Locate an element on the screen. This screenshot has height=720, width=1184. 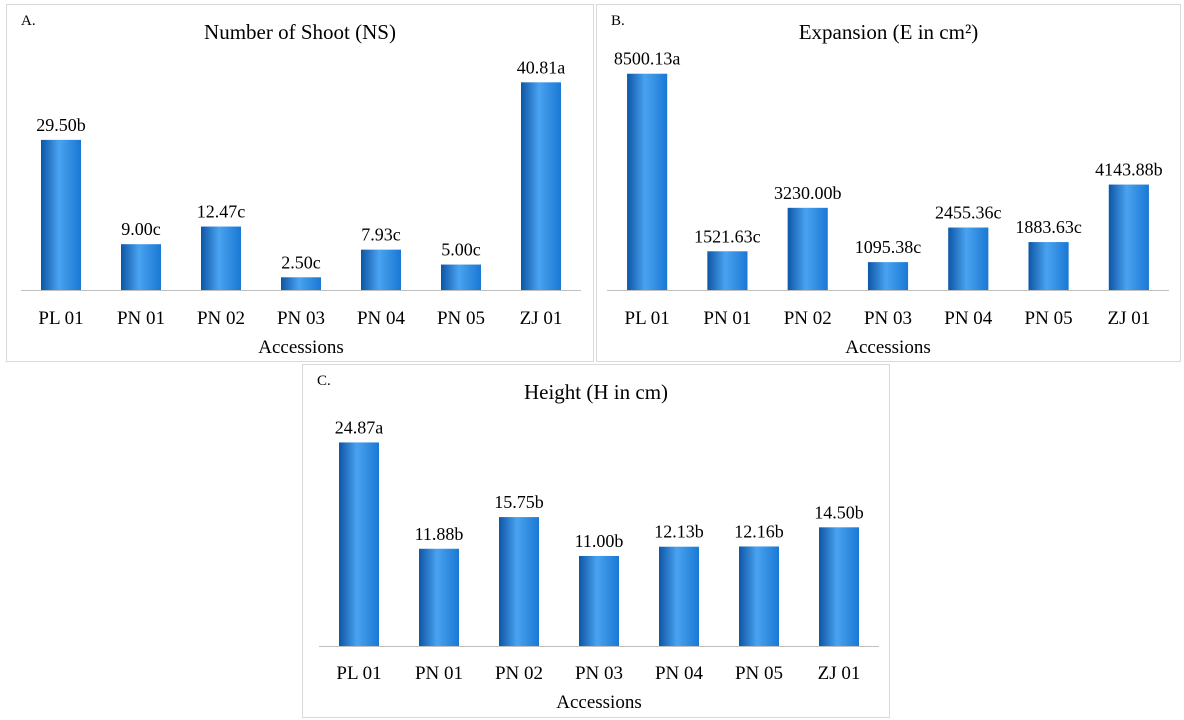
data-label: 4143.88b is located at coordinates (1129, 170).